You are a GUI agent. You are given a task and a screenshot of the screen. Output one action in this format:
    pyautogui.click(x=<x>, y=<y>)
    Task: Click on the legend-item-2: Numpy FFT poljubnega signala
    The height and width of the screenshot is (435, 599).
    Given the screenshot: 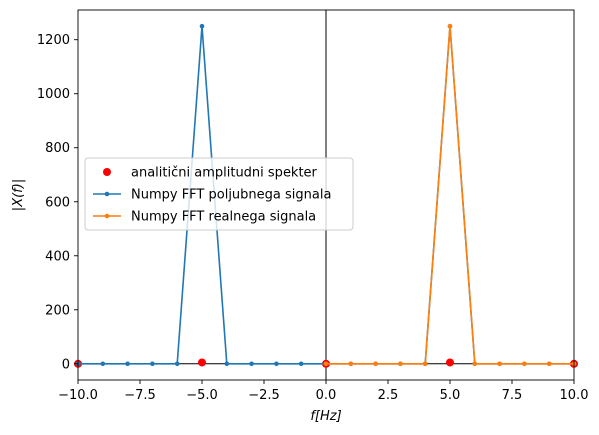 What is the action you would take?
    pyautogui.click(x=212, y=195)
    